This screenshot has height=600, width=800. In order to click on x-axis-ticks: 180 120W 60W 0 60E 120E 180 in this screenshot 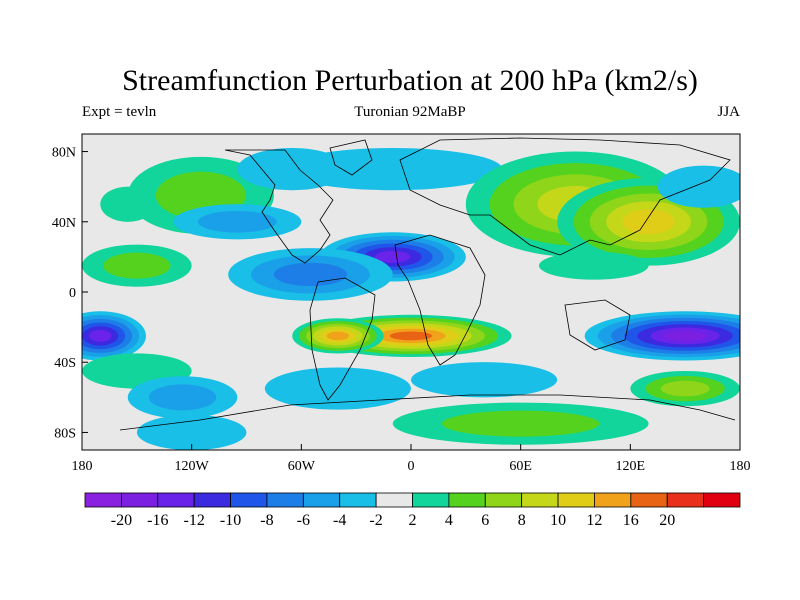, I will do `click(411, 459)`.